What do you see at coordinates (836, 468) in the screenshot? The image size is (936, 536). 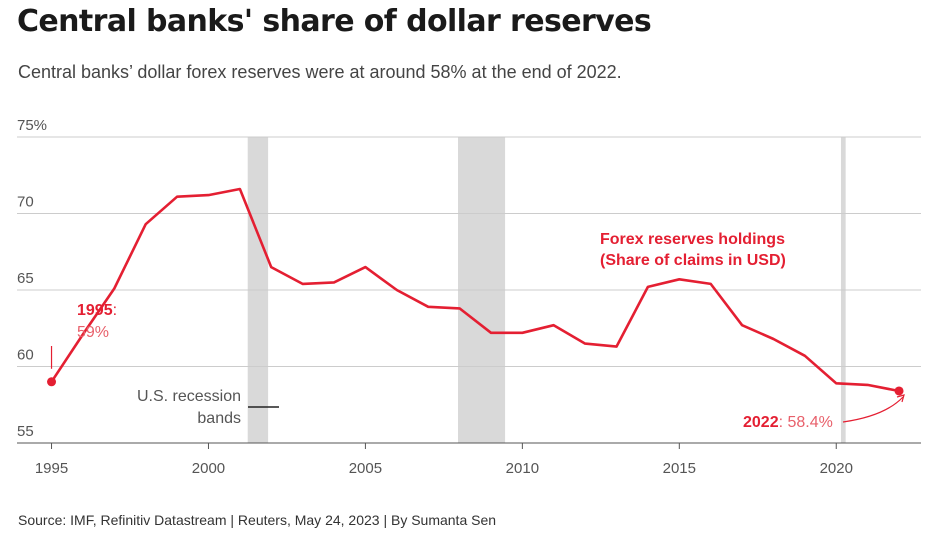 I see `x-tick-label-2020: 2020` at bounding box center [836, 468].